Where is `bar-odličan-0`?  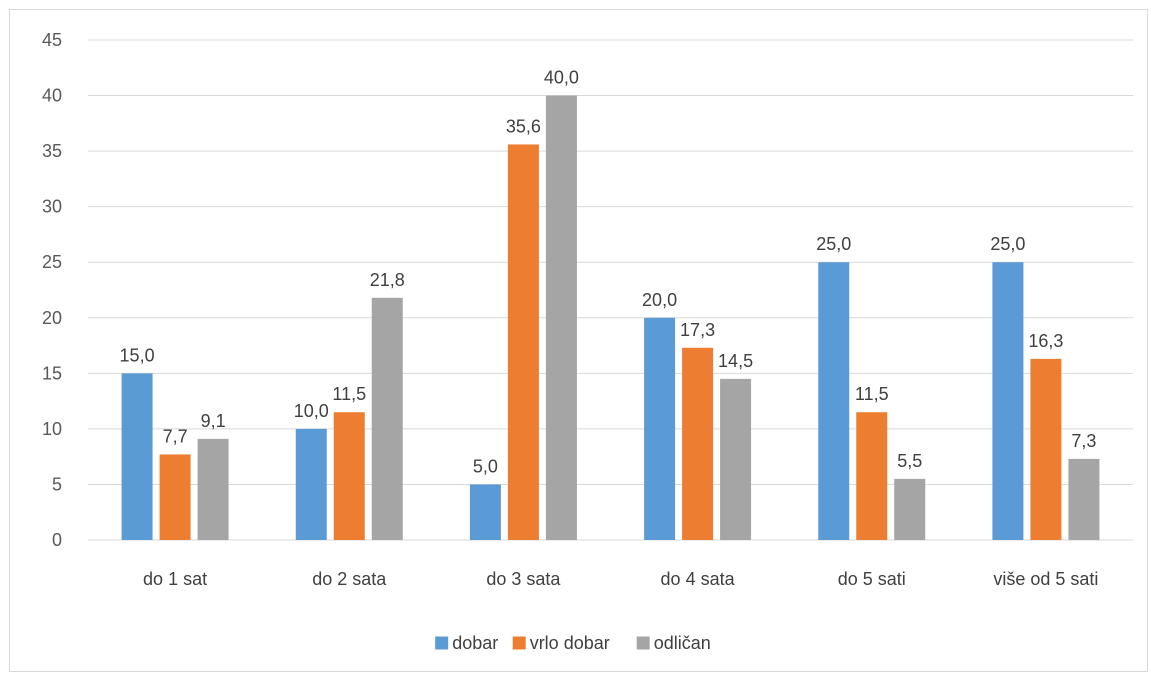
bar-odličan-0 is located at coordinates (213, 489).